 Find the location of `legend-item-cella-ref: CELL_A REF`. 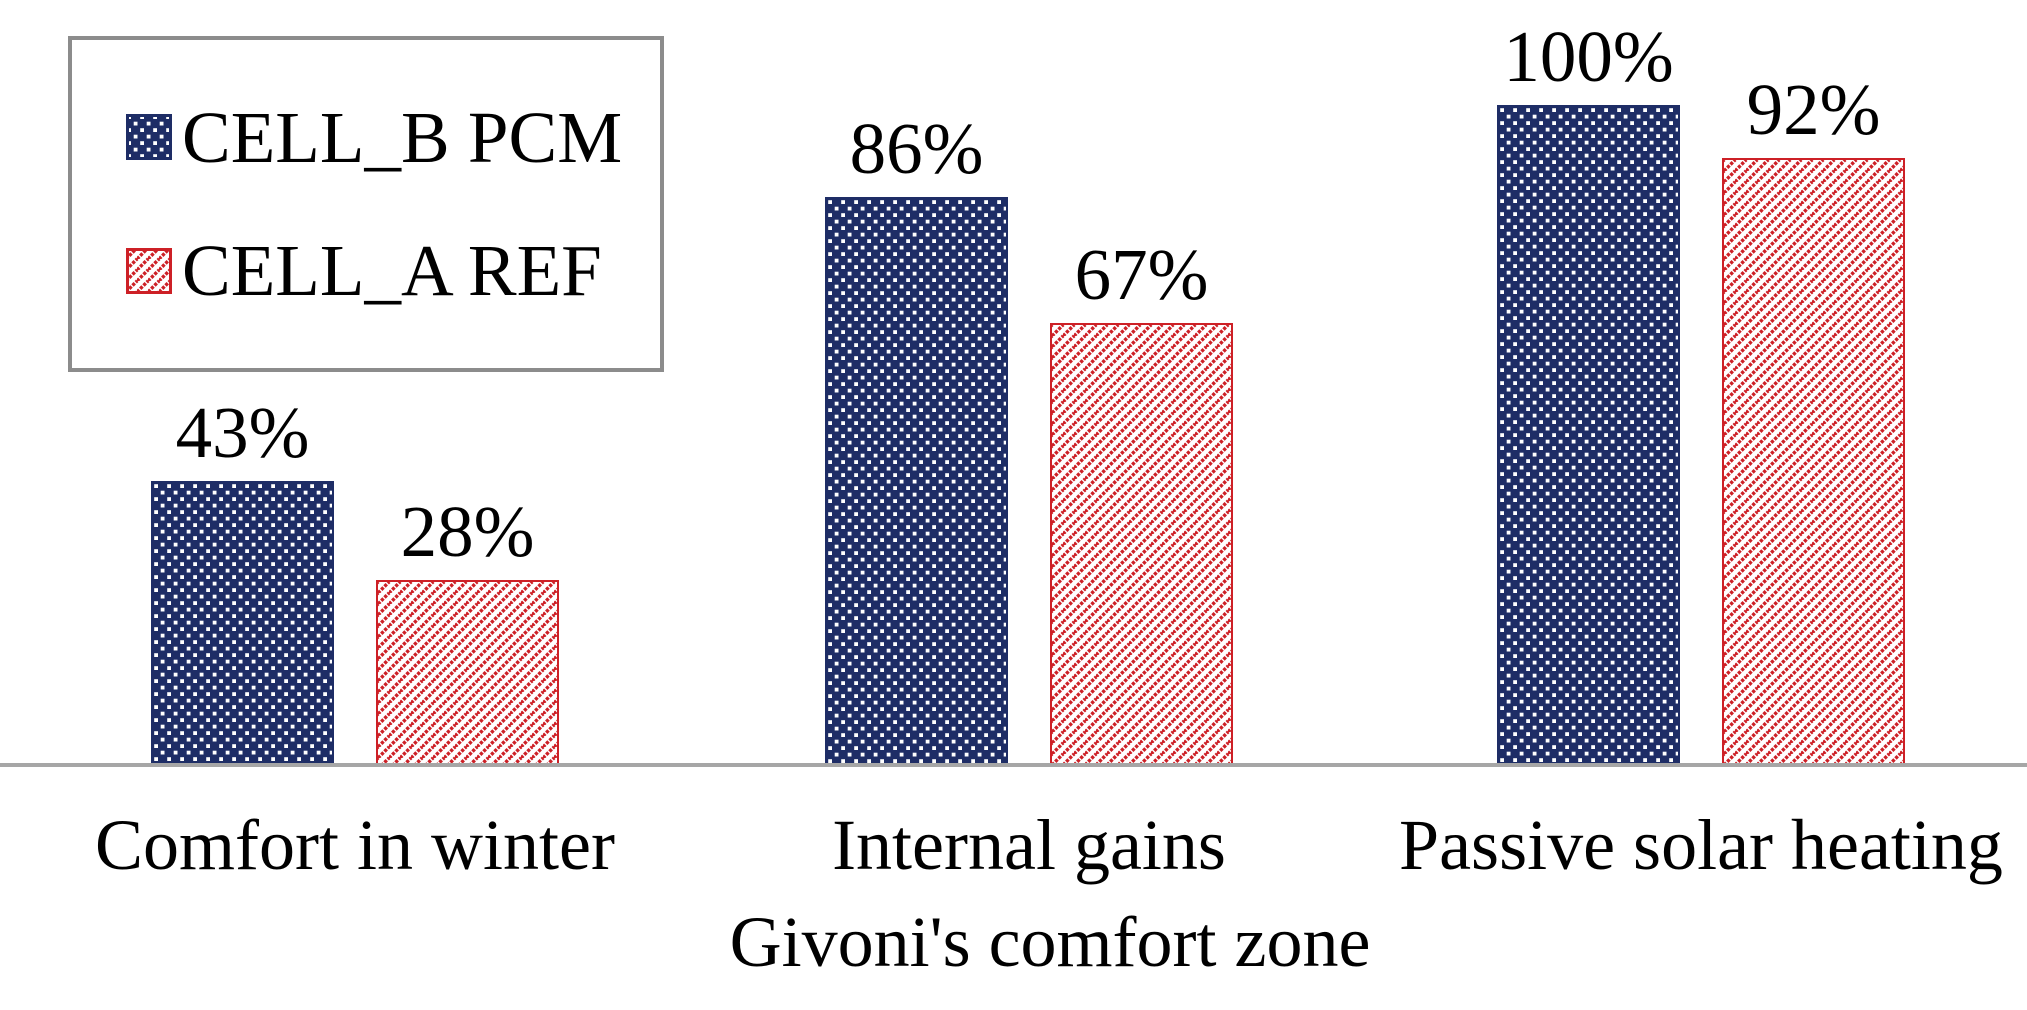

legend-item-cella-ref: CELL_A REF is located at coordinates (393, 270).